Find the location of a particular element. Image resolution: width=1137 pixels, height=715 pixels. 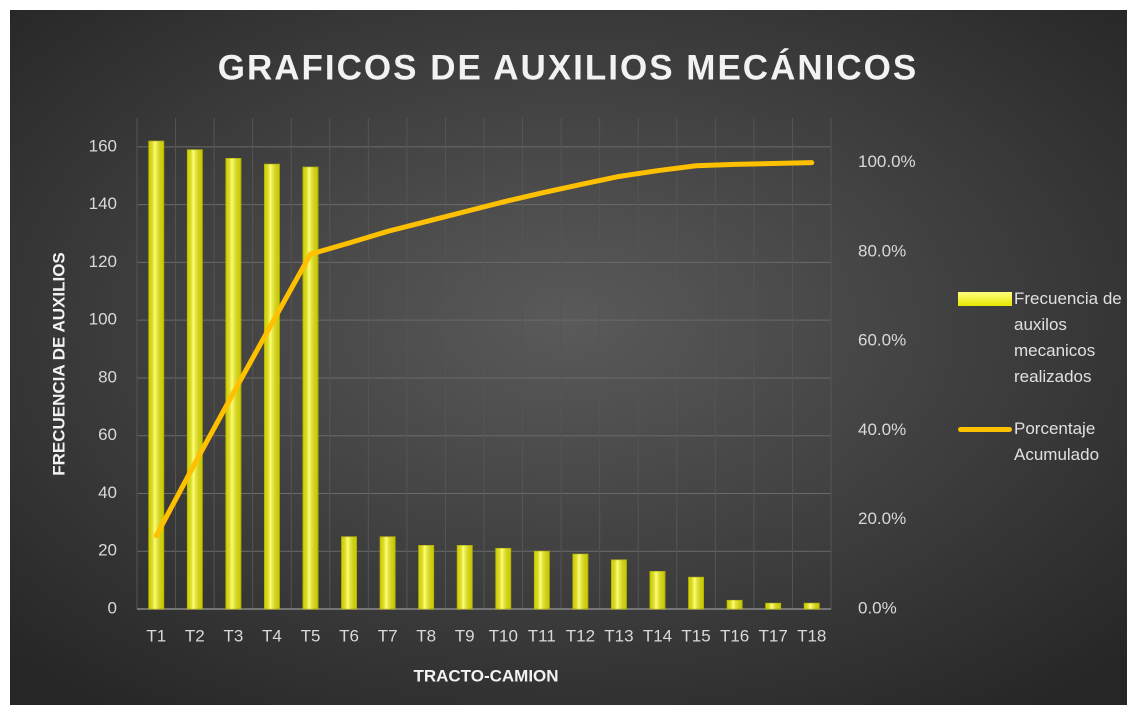

y2-tick-label: 40.0% is located at coordinates (882, 429).